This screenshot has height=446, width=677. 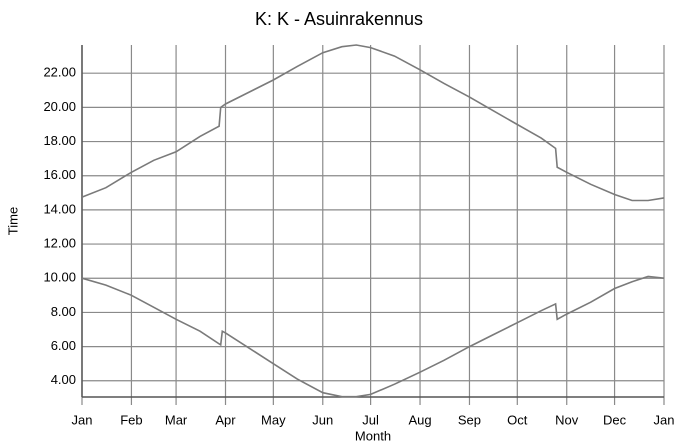 What do you see at coordinates (63, 345) in the screenshot?
I see `y-tick-label: 6.00` at bounding box center [63, 345].